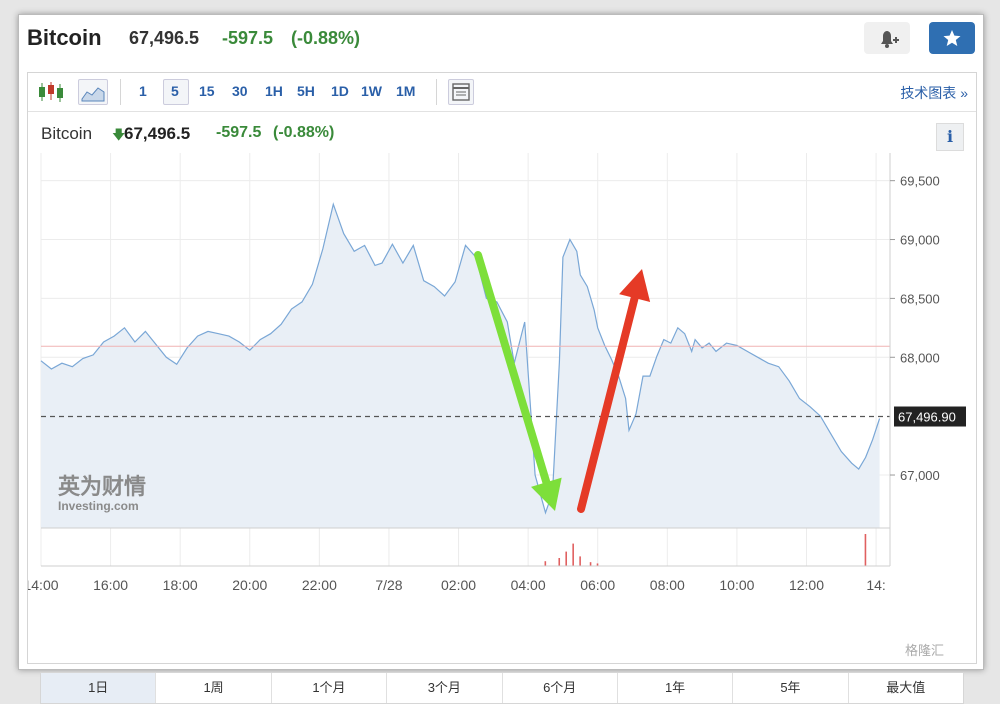  I want to click on legend-change-percent: (-0.88%), so click(304, 132).